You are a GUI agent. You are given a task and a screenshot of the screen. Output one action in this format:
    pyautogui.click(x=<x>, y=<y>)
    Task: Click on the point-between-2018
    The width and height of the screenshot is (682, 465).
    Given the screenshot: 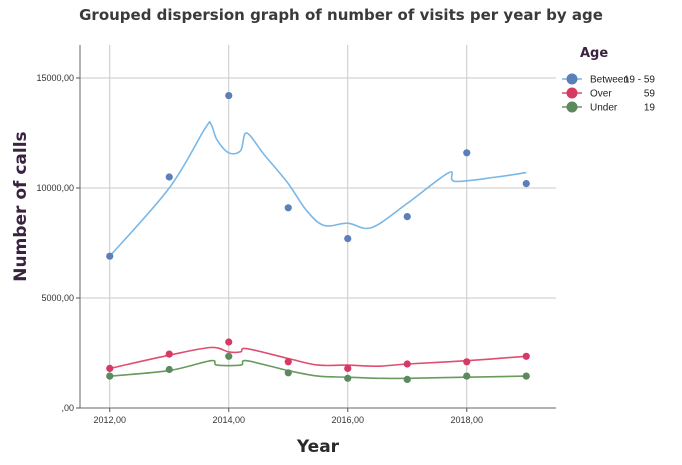 What is the action you would take?
    pyautogui.click(x=467, y=153)
    